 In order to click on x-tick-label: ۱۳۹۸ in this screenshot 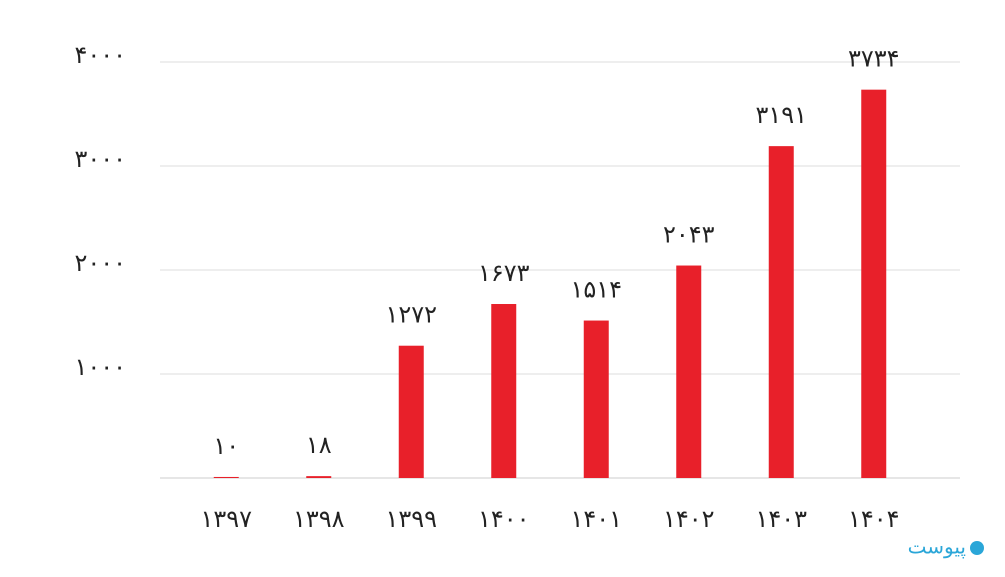, I will do `click(319, 519)`.